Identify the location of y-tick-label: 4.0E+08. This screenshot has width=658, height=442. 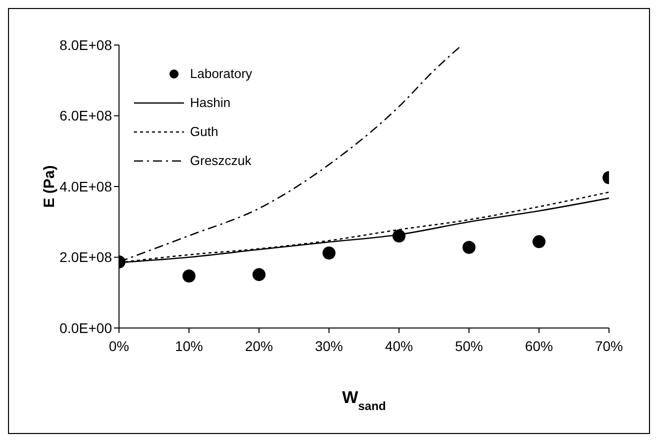
(85, 186).